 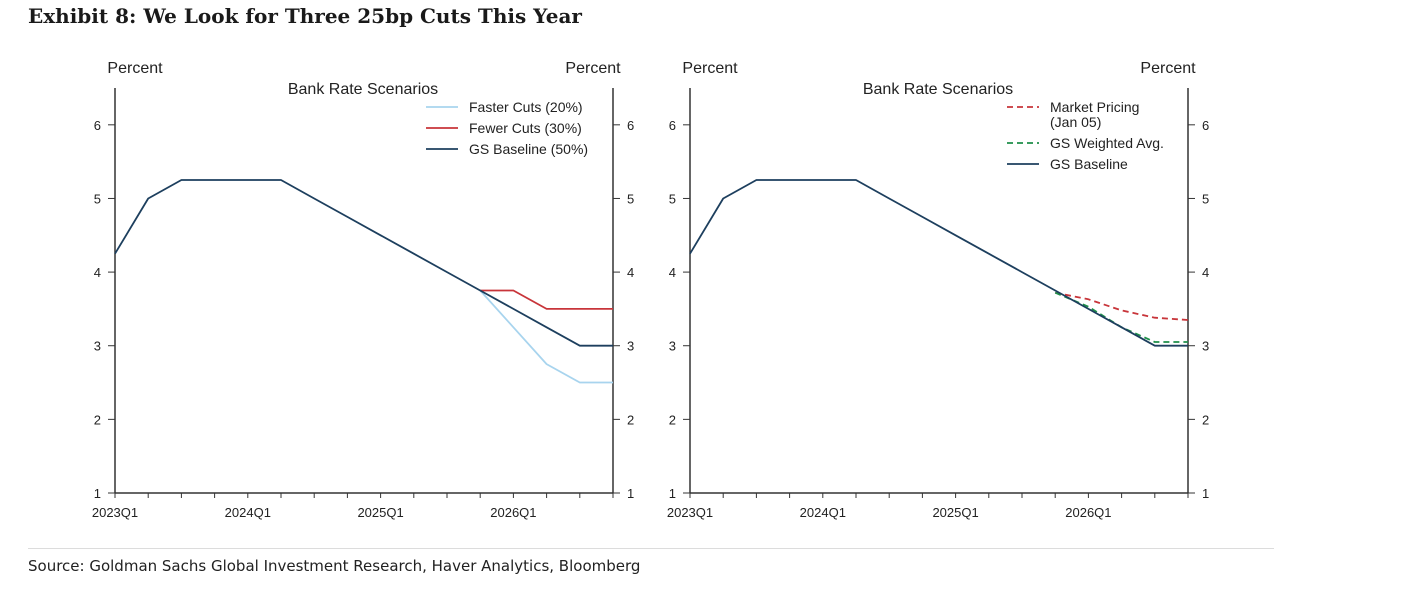 What do you see at coordinates (546, 336) in the screenshot?
I see `series-line-faster-cuts` at bounding box center [546, 336].